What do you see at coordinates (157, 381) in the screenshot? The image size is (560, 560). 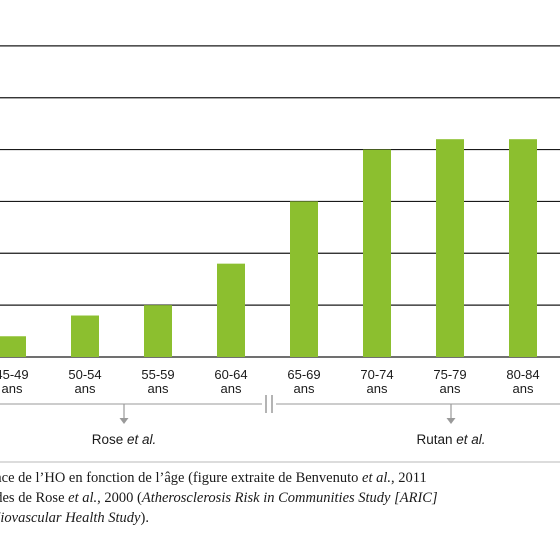 I see `x-tick-label: 55-59 ans` at bounding box center [157, 381].